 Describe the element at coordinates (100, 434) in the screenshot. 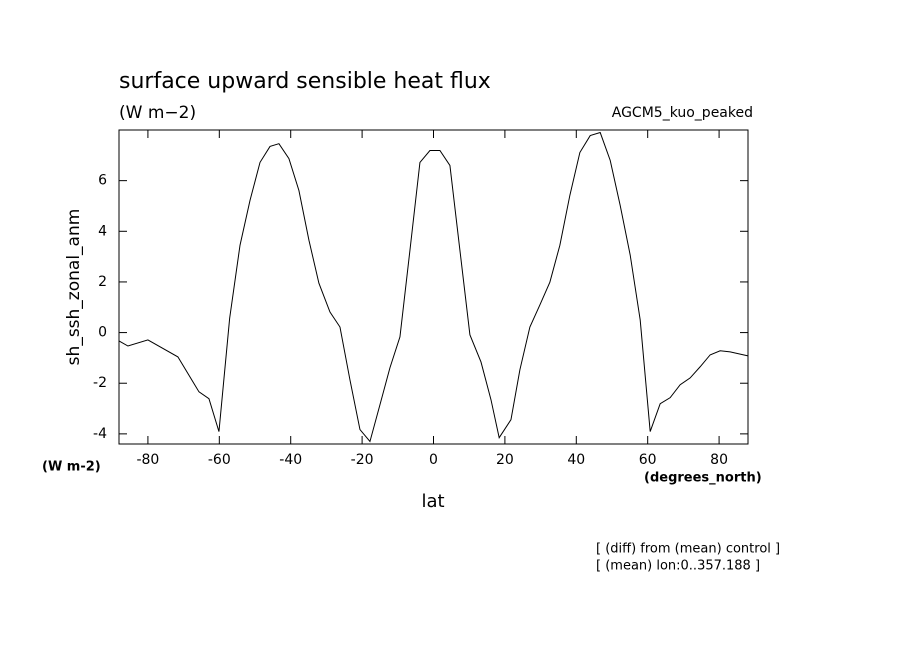

I see `y-tick-label: -4` at that location.